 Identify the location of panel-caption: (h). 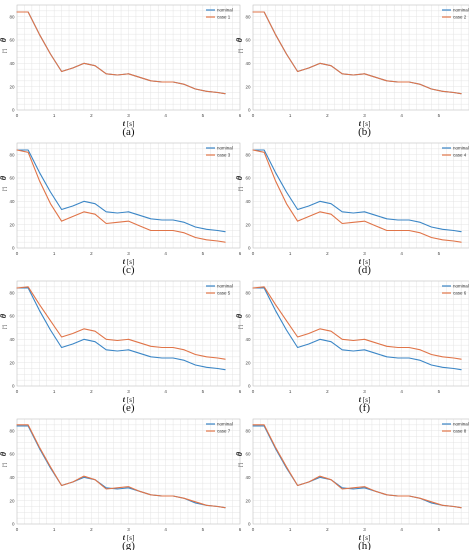
(364, 545).